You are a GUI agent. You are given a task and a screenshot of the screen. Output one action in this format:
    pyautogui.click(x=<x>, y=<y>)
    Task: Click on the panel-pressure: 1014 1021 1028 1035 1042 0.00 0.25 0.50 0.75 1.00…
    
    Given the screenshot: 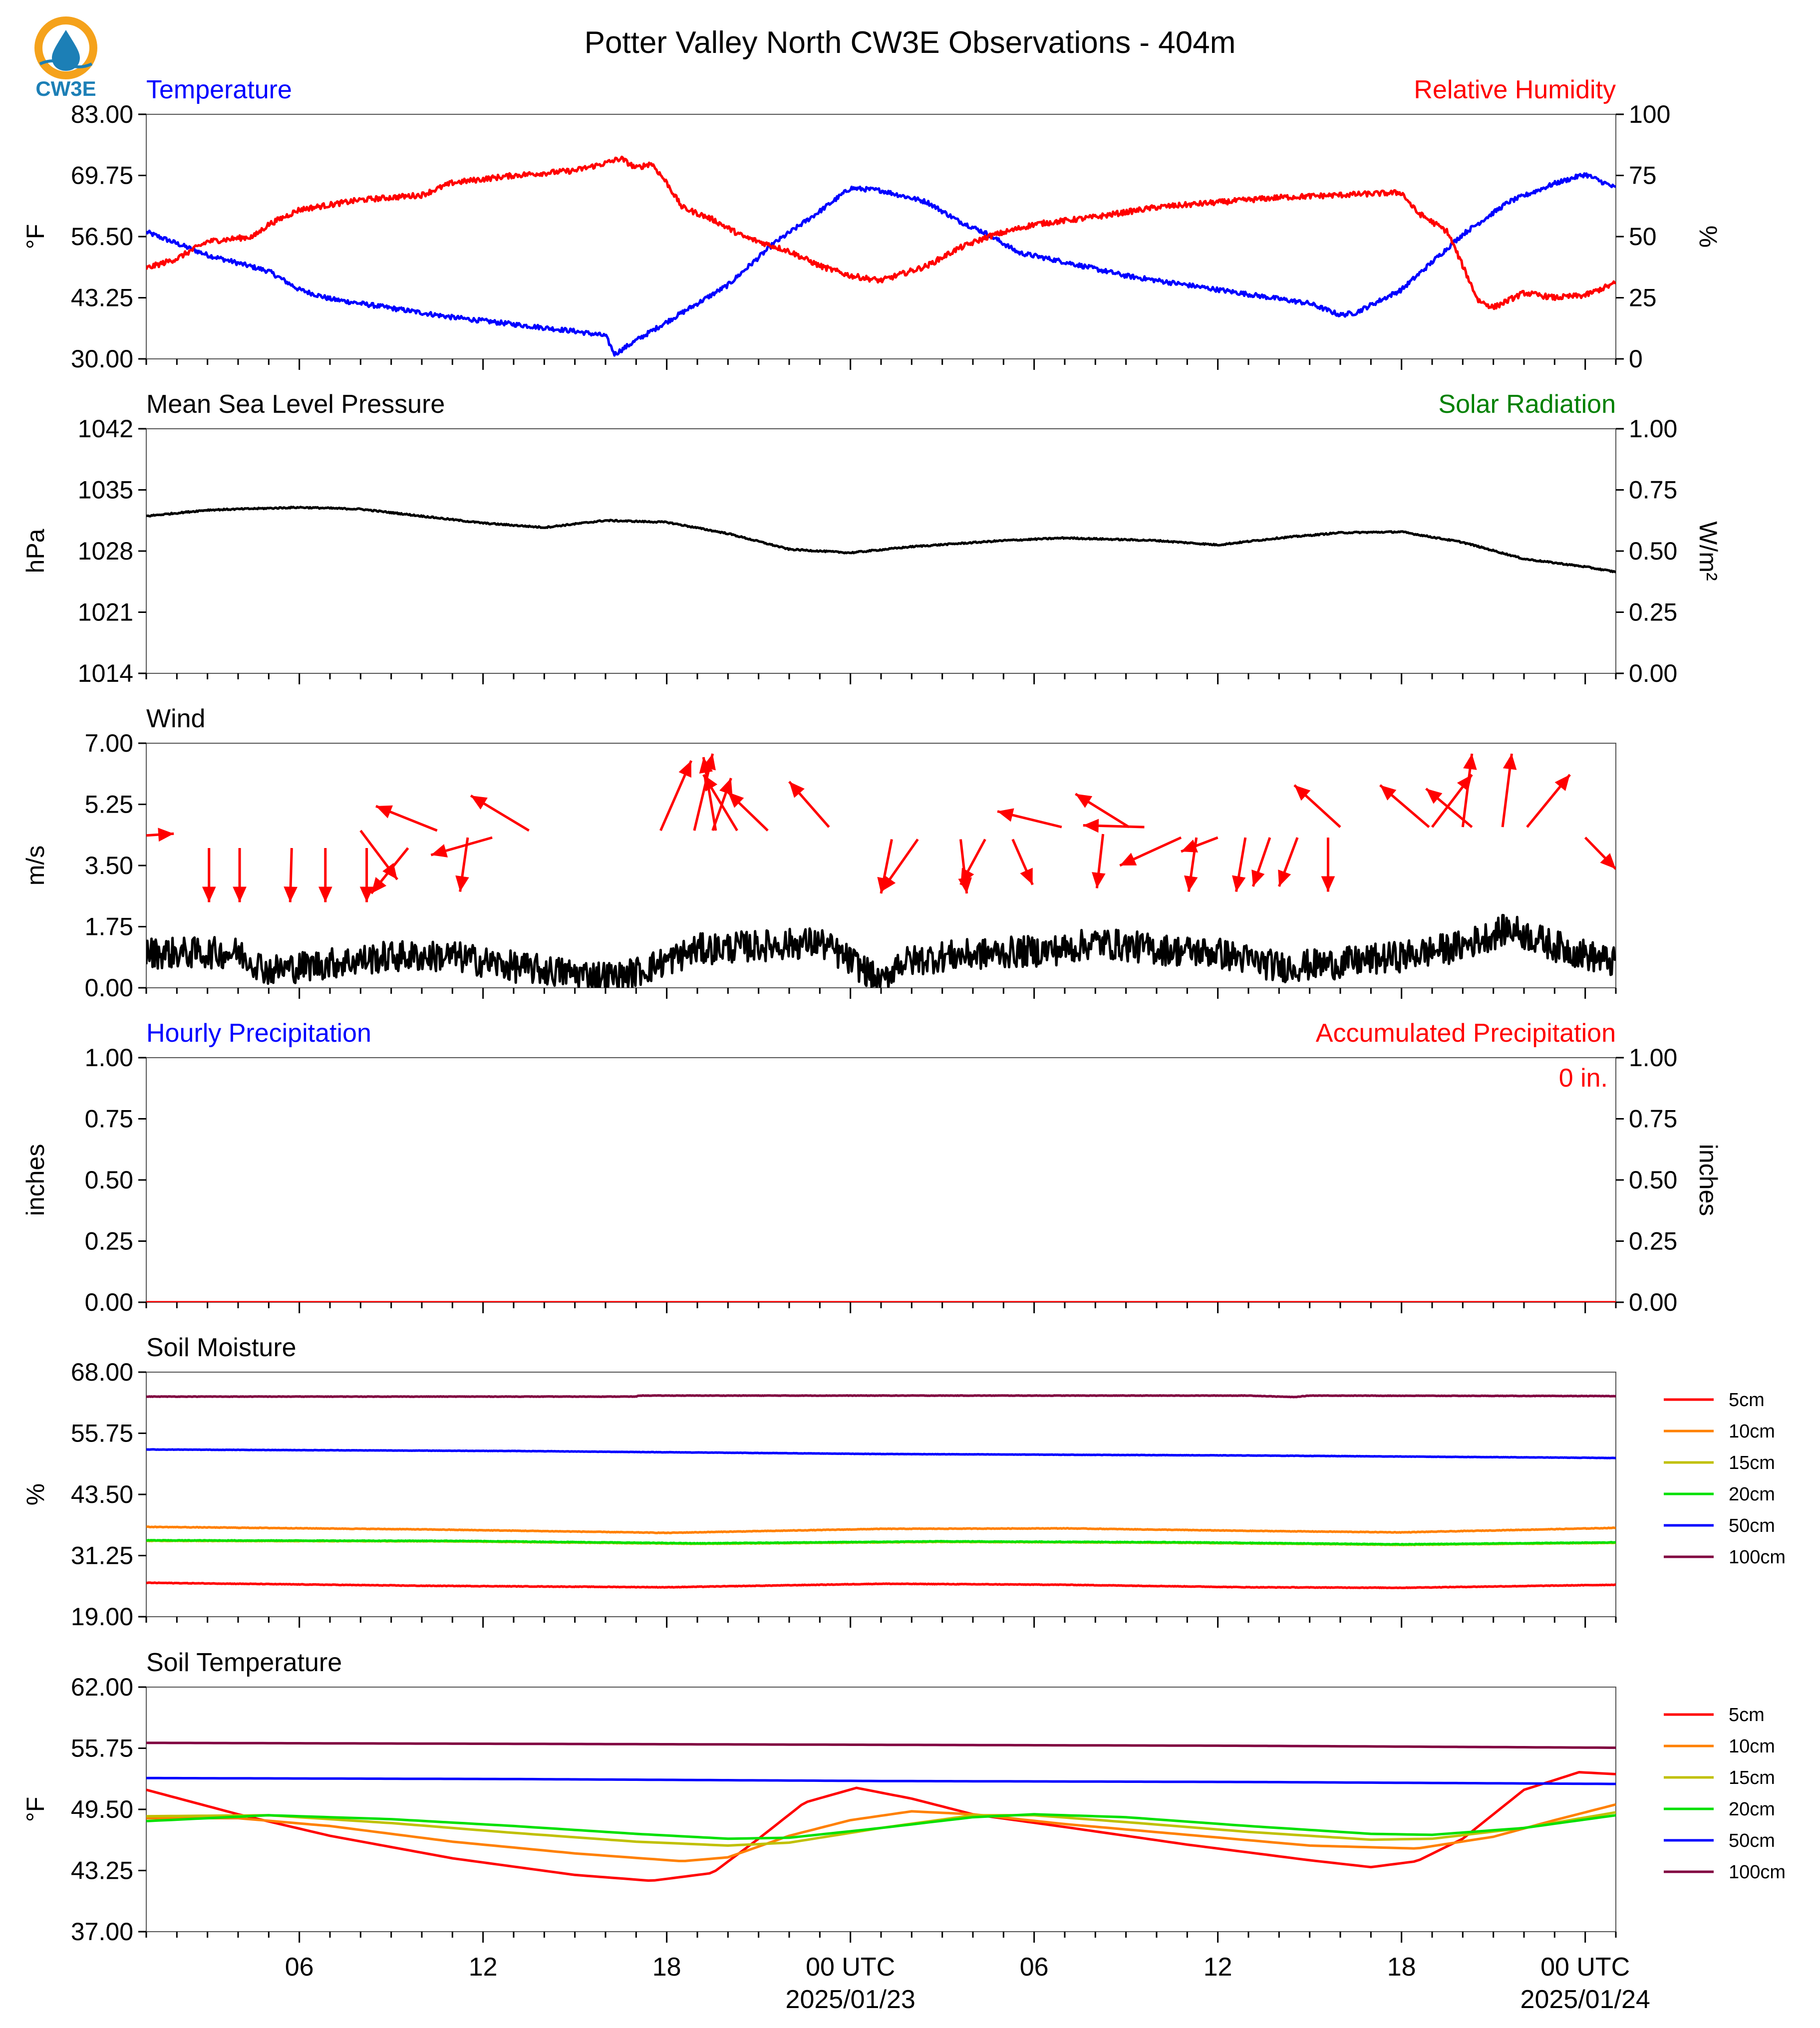 What is the action you would take?
    pyautogui.click(x=871, y=538)
    